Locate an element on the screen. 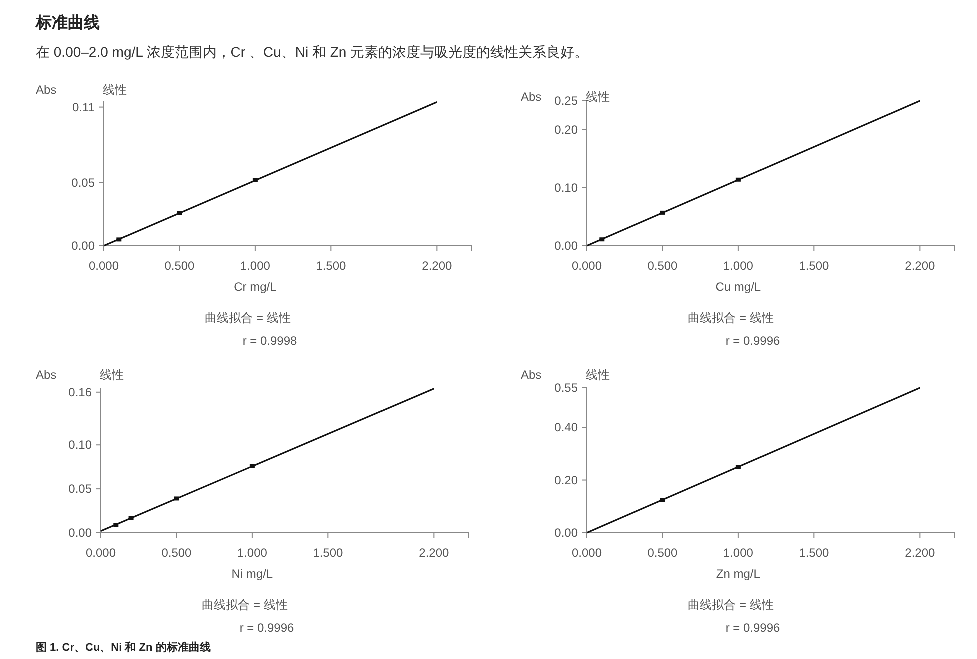 The width and height of the screenshot is (977, 659). y-tick-label: 0.11 is located at coordinates (84, 107).